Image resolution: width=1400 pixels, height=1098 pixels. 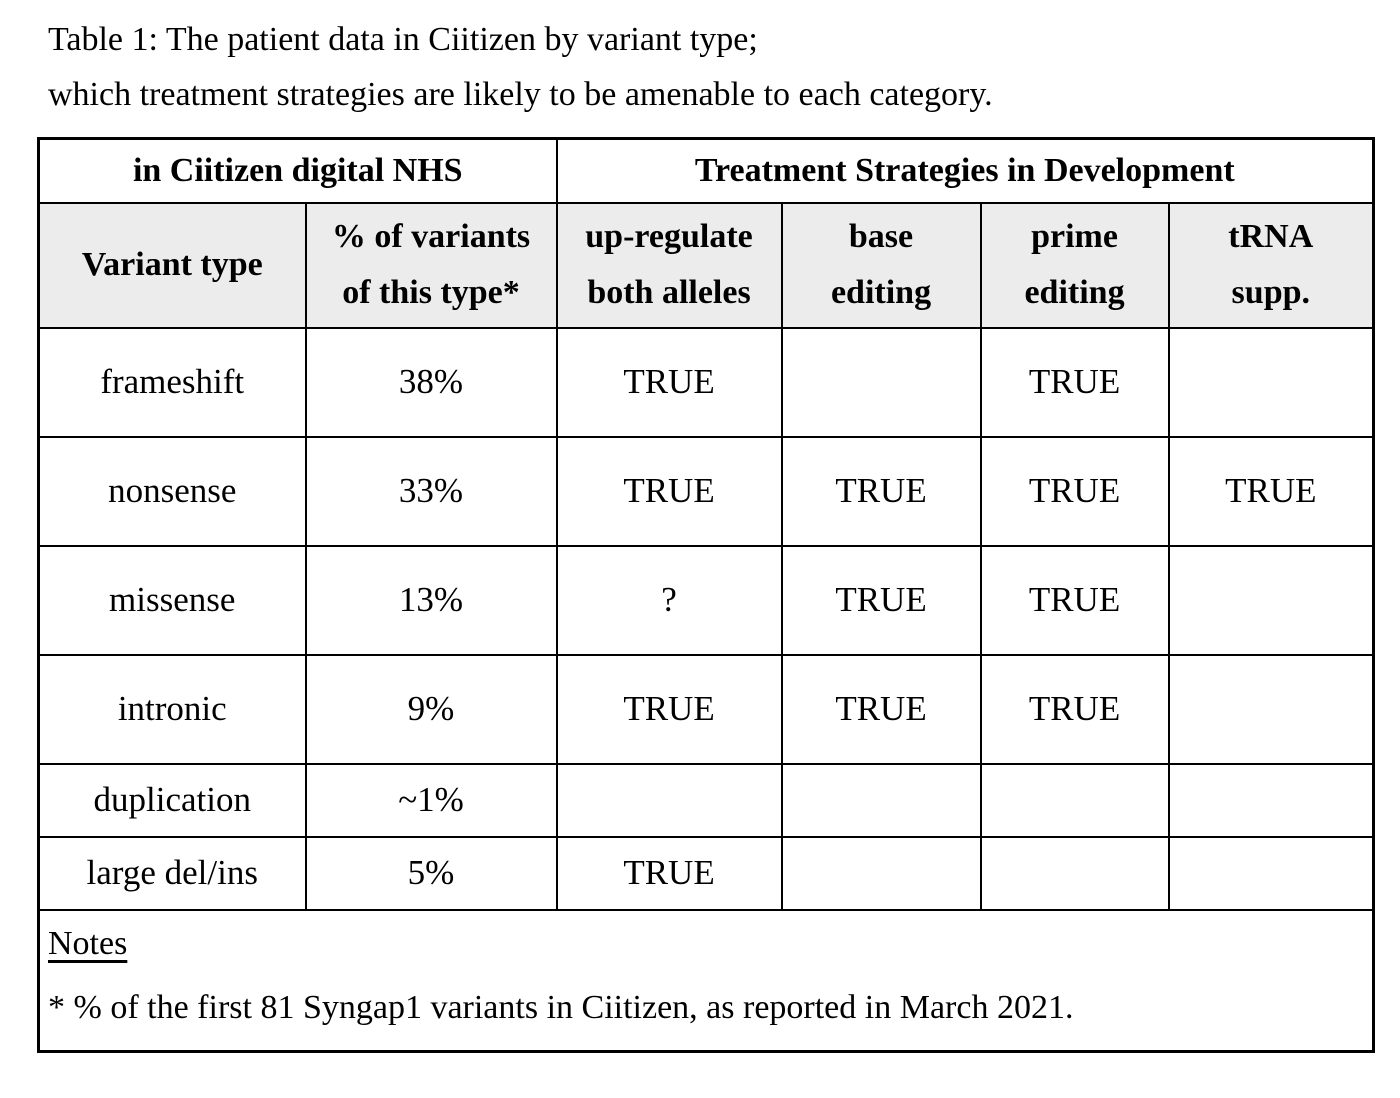 I want to click on col-header-upregulate-line-2: both alleles, so click(x=669, y=292).